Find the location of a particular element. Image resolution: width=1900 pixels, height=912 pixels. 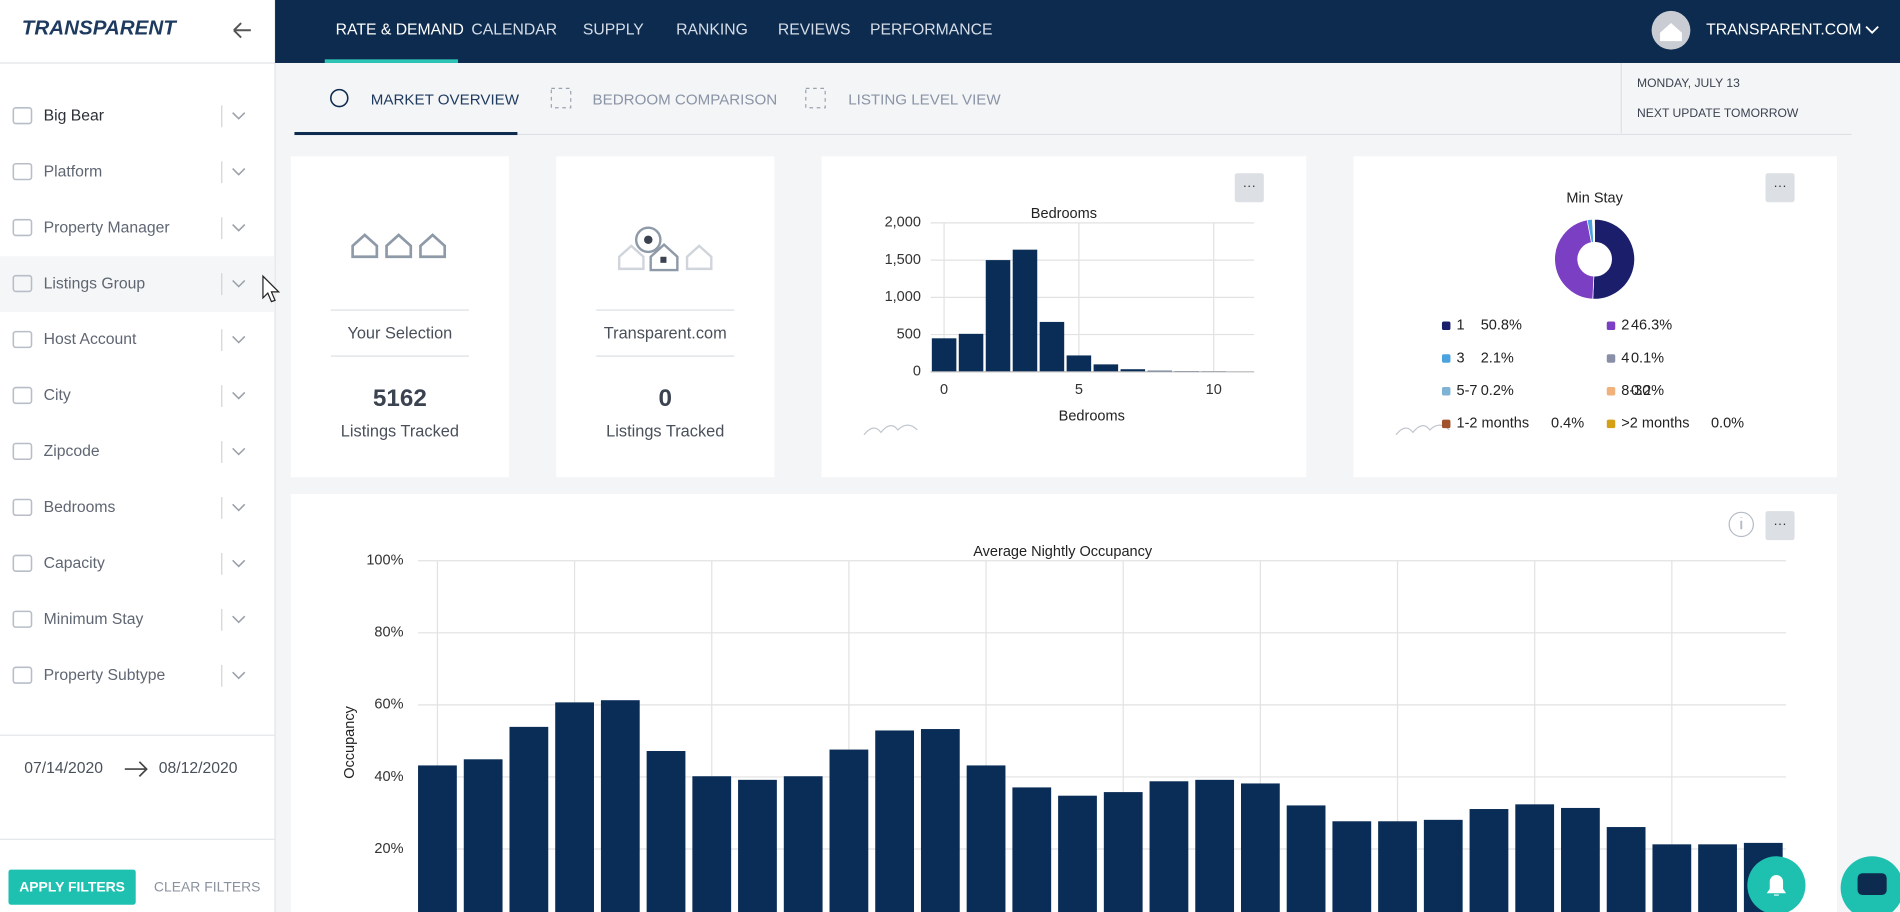

legend-value: 0.2% is located at coordinates (1647, 391).